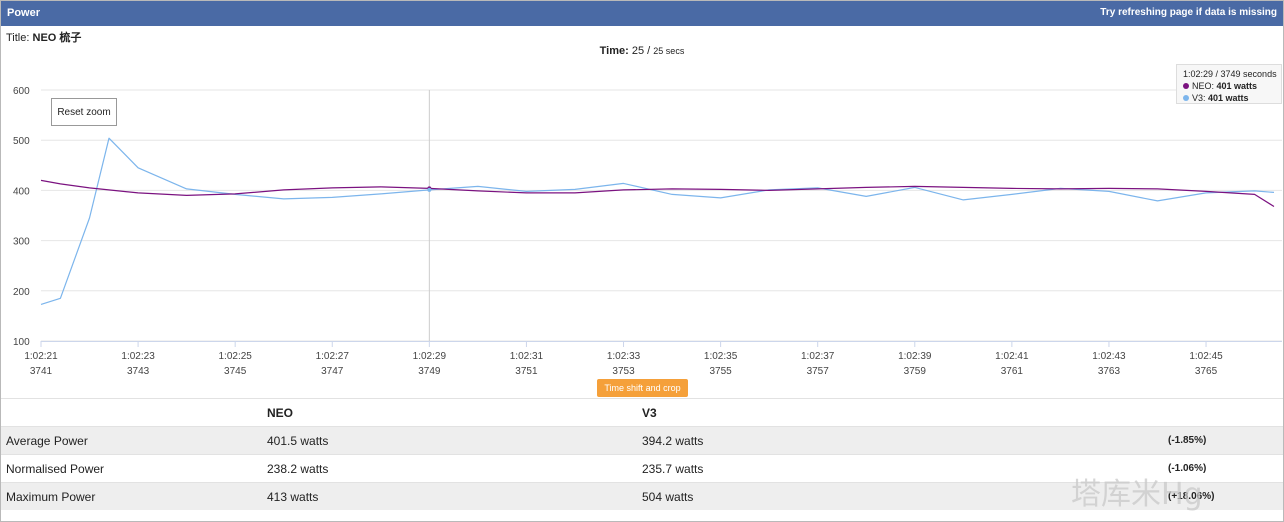  What do you see at coordinates (1186, 98) in the screenshot?
I see `v3-series-marker` at bounding box center [1186, 98].